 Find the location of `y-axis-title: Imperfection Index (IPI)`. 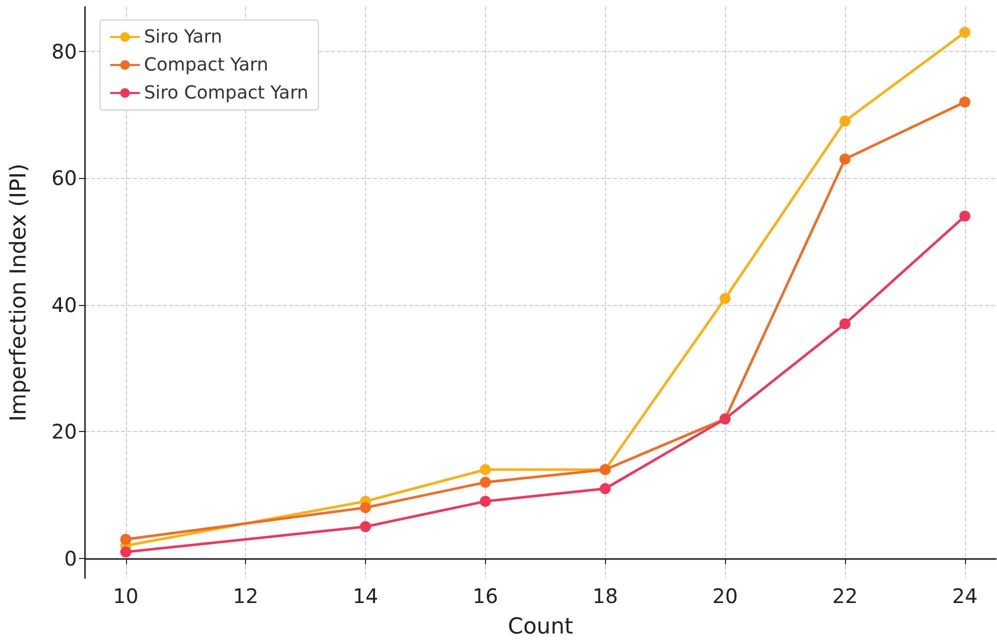

y-axis-title: Imperfection Index (IPI) is located at coordinates (19, 293).